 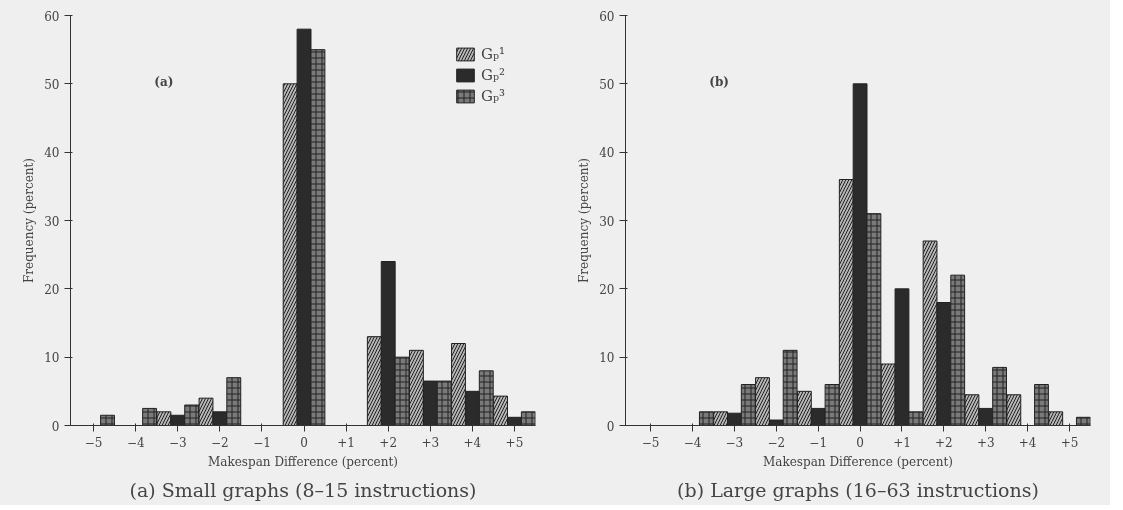 I want to click on legend-label: Gₚ³, so click(x=493, y=96).